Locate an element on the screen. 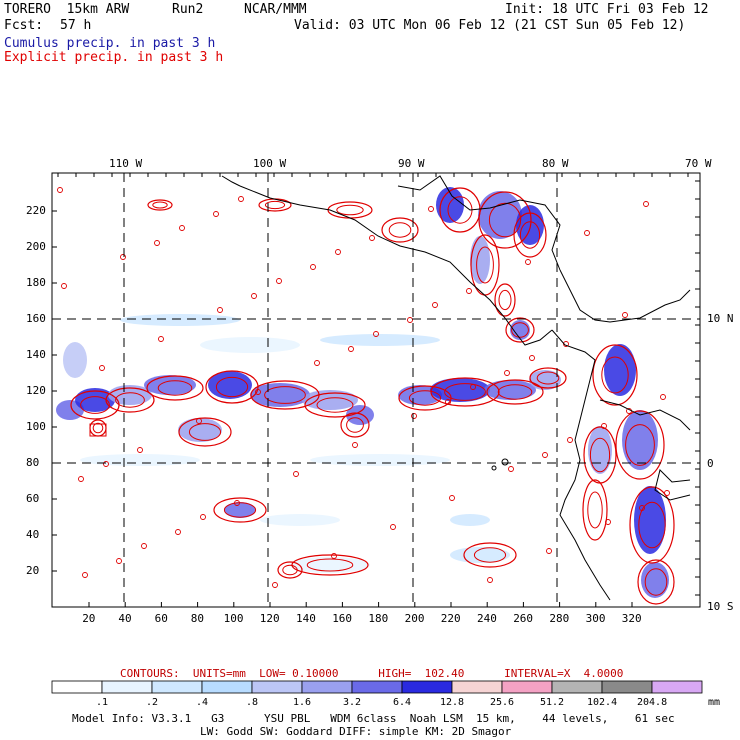 This screenshot has height=740, width=740. y-tick-label: 220 is located at coordinates (36, 210).